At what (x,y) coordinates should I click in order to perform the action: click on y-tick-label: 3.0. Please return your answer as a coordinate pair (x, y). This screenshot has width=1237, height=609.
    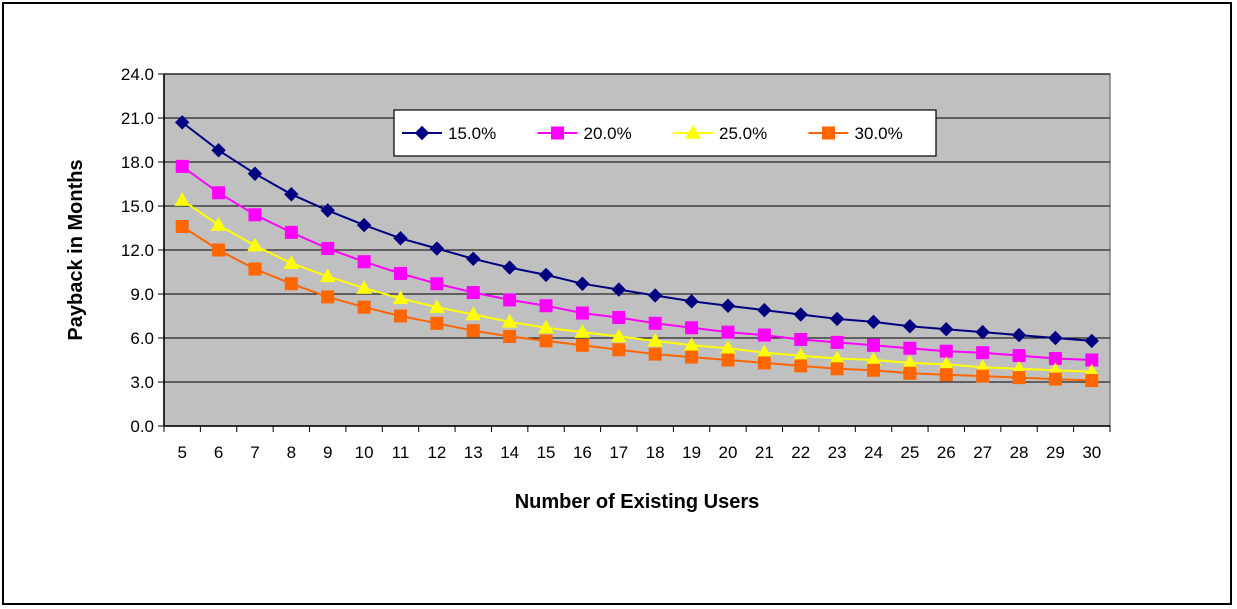
    Looking at the image, I should click on (142, 382).